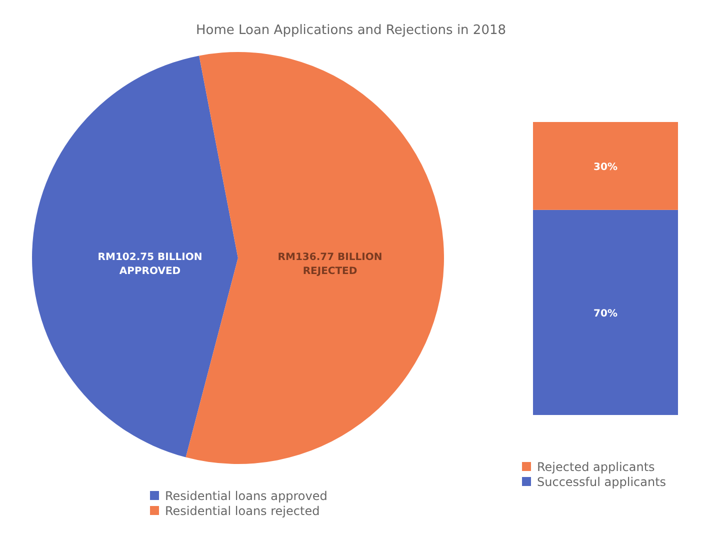  Describe the element at coordinates (242, 511) in the screenshot. I see `legend-label: Residential loans rejected` at that location.